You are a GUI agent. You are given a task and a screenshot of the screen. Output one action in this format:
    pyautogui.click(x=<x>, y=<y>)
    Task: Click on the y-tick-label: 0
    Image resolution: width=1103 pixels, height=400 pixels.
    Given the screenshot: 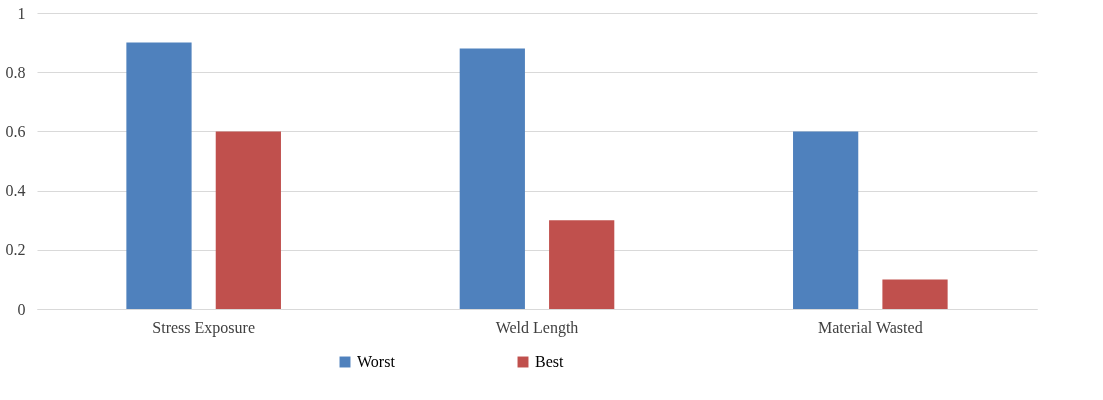 What is the action you would take?
    pyautogui.click(x=21, y=309)
    